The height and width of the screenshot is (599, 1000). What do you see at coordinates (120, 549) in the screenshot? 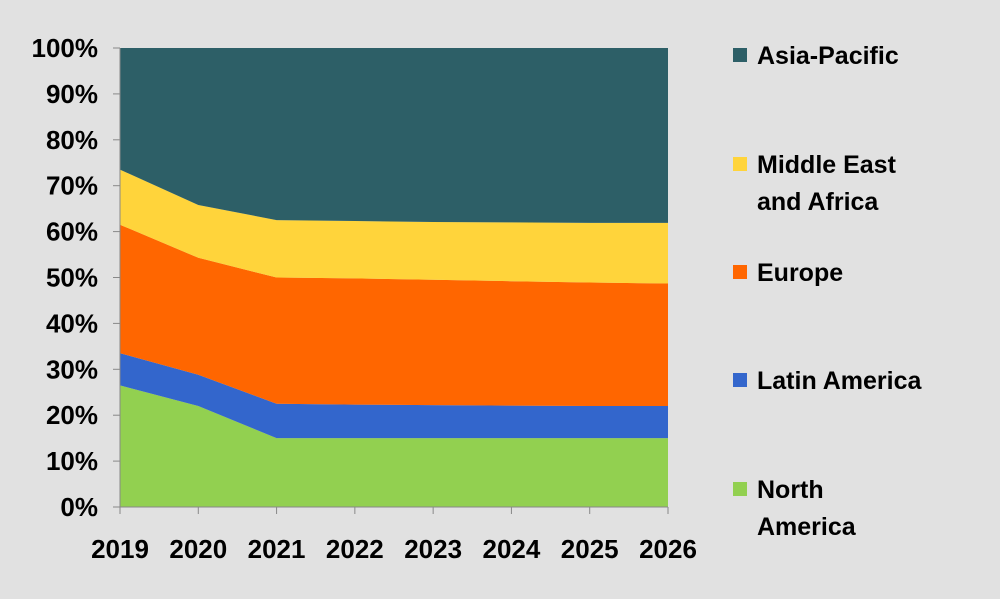
I see `x-tick-label: 2019` at bounding box center [120, 549].